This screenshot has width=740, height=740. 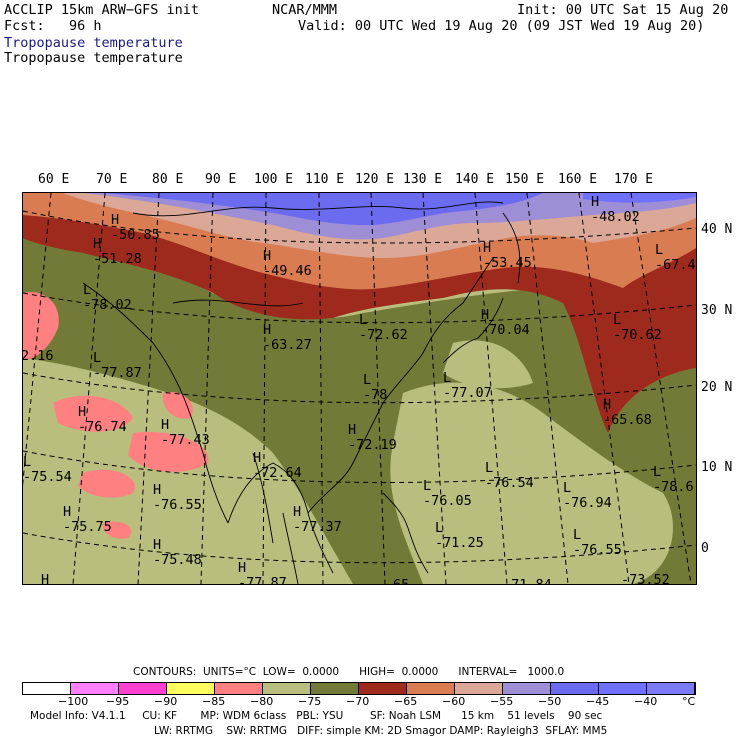 What do you see at coordinates (475, 179) in the screenshot?
I see `lon-label: 140 E` at bounding box center [475, 179].